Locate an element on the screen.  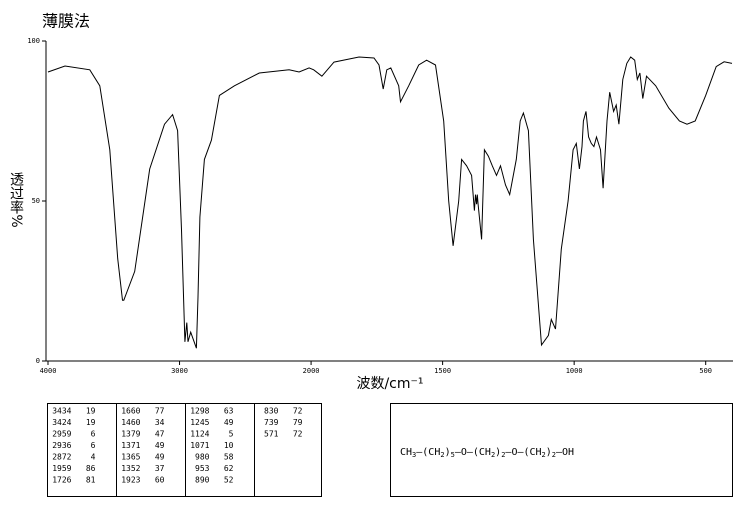
peak-wavenumber: 2936 is located at coordinates (61, 445).